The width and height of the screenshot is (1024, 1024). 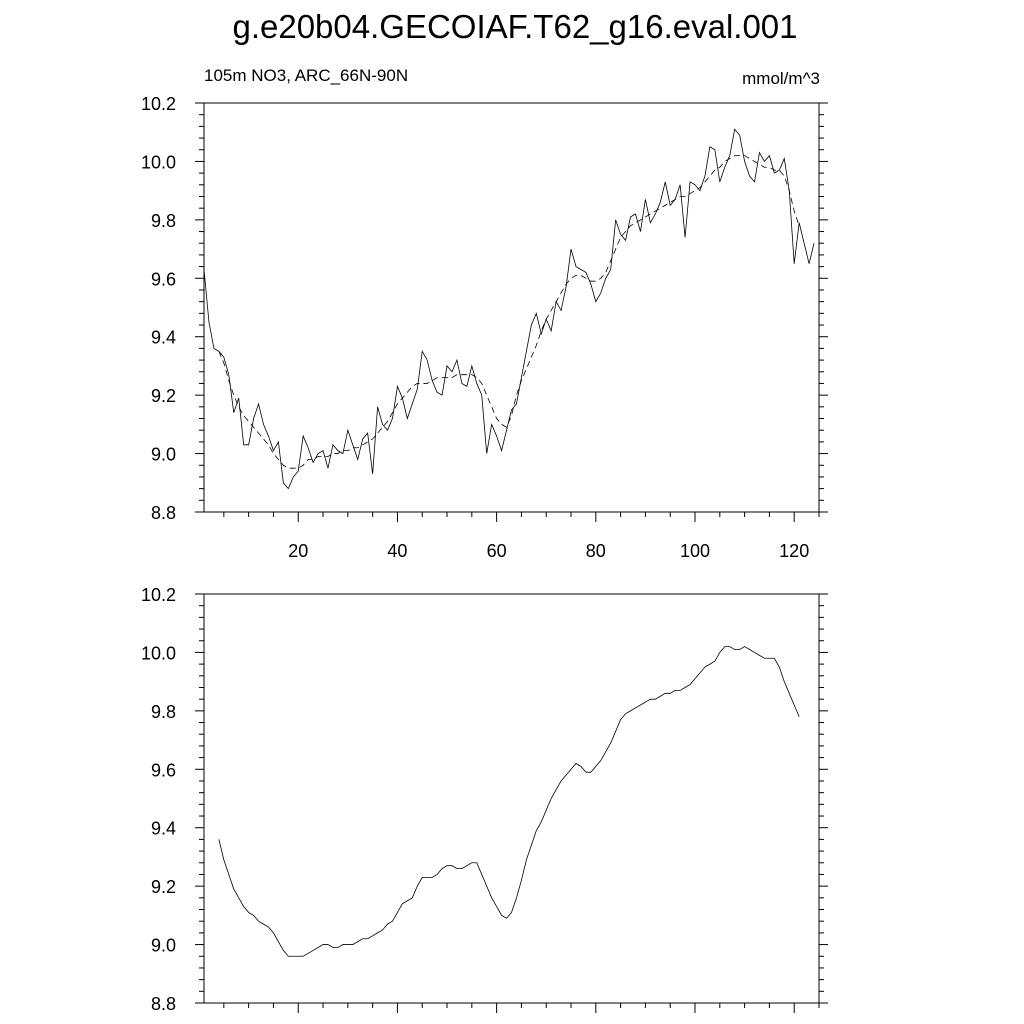 I want to click on units-label: mmol/m^3, so click(x=781, y=78).